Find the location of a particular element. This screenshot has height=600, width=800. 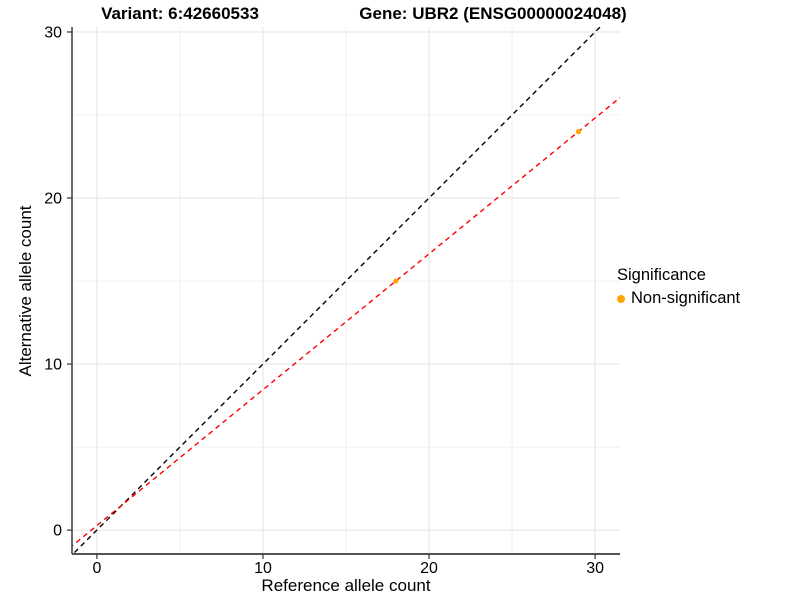

y-tick-label: 10 is located at coordinates (53, 365).